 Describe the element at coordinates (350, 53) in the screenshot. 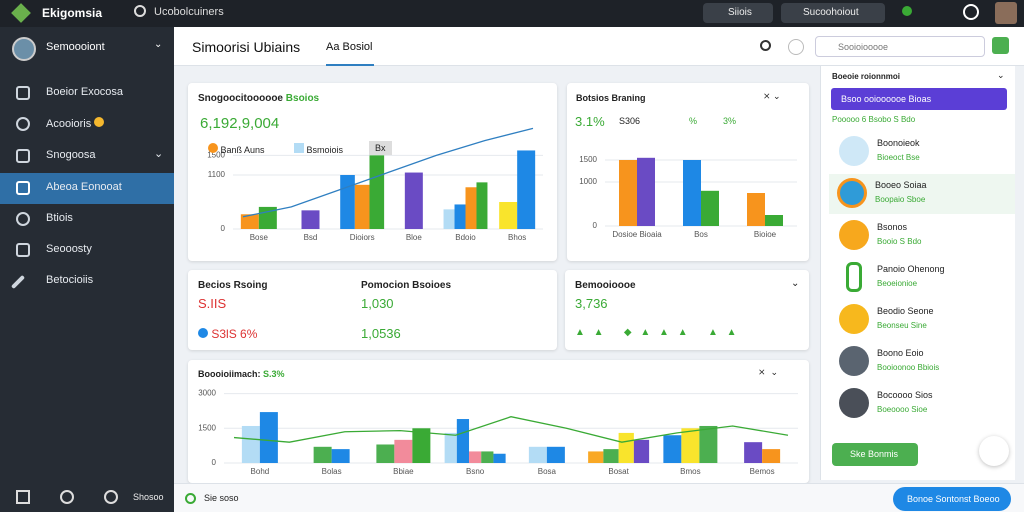

I see `tab: Aa Bosiol` at that location.